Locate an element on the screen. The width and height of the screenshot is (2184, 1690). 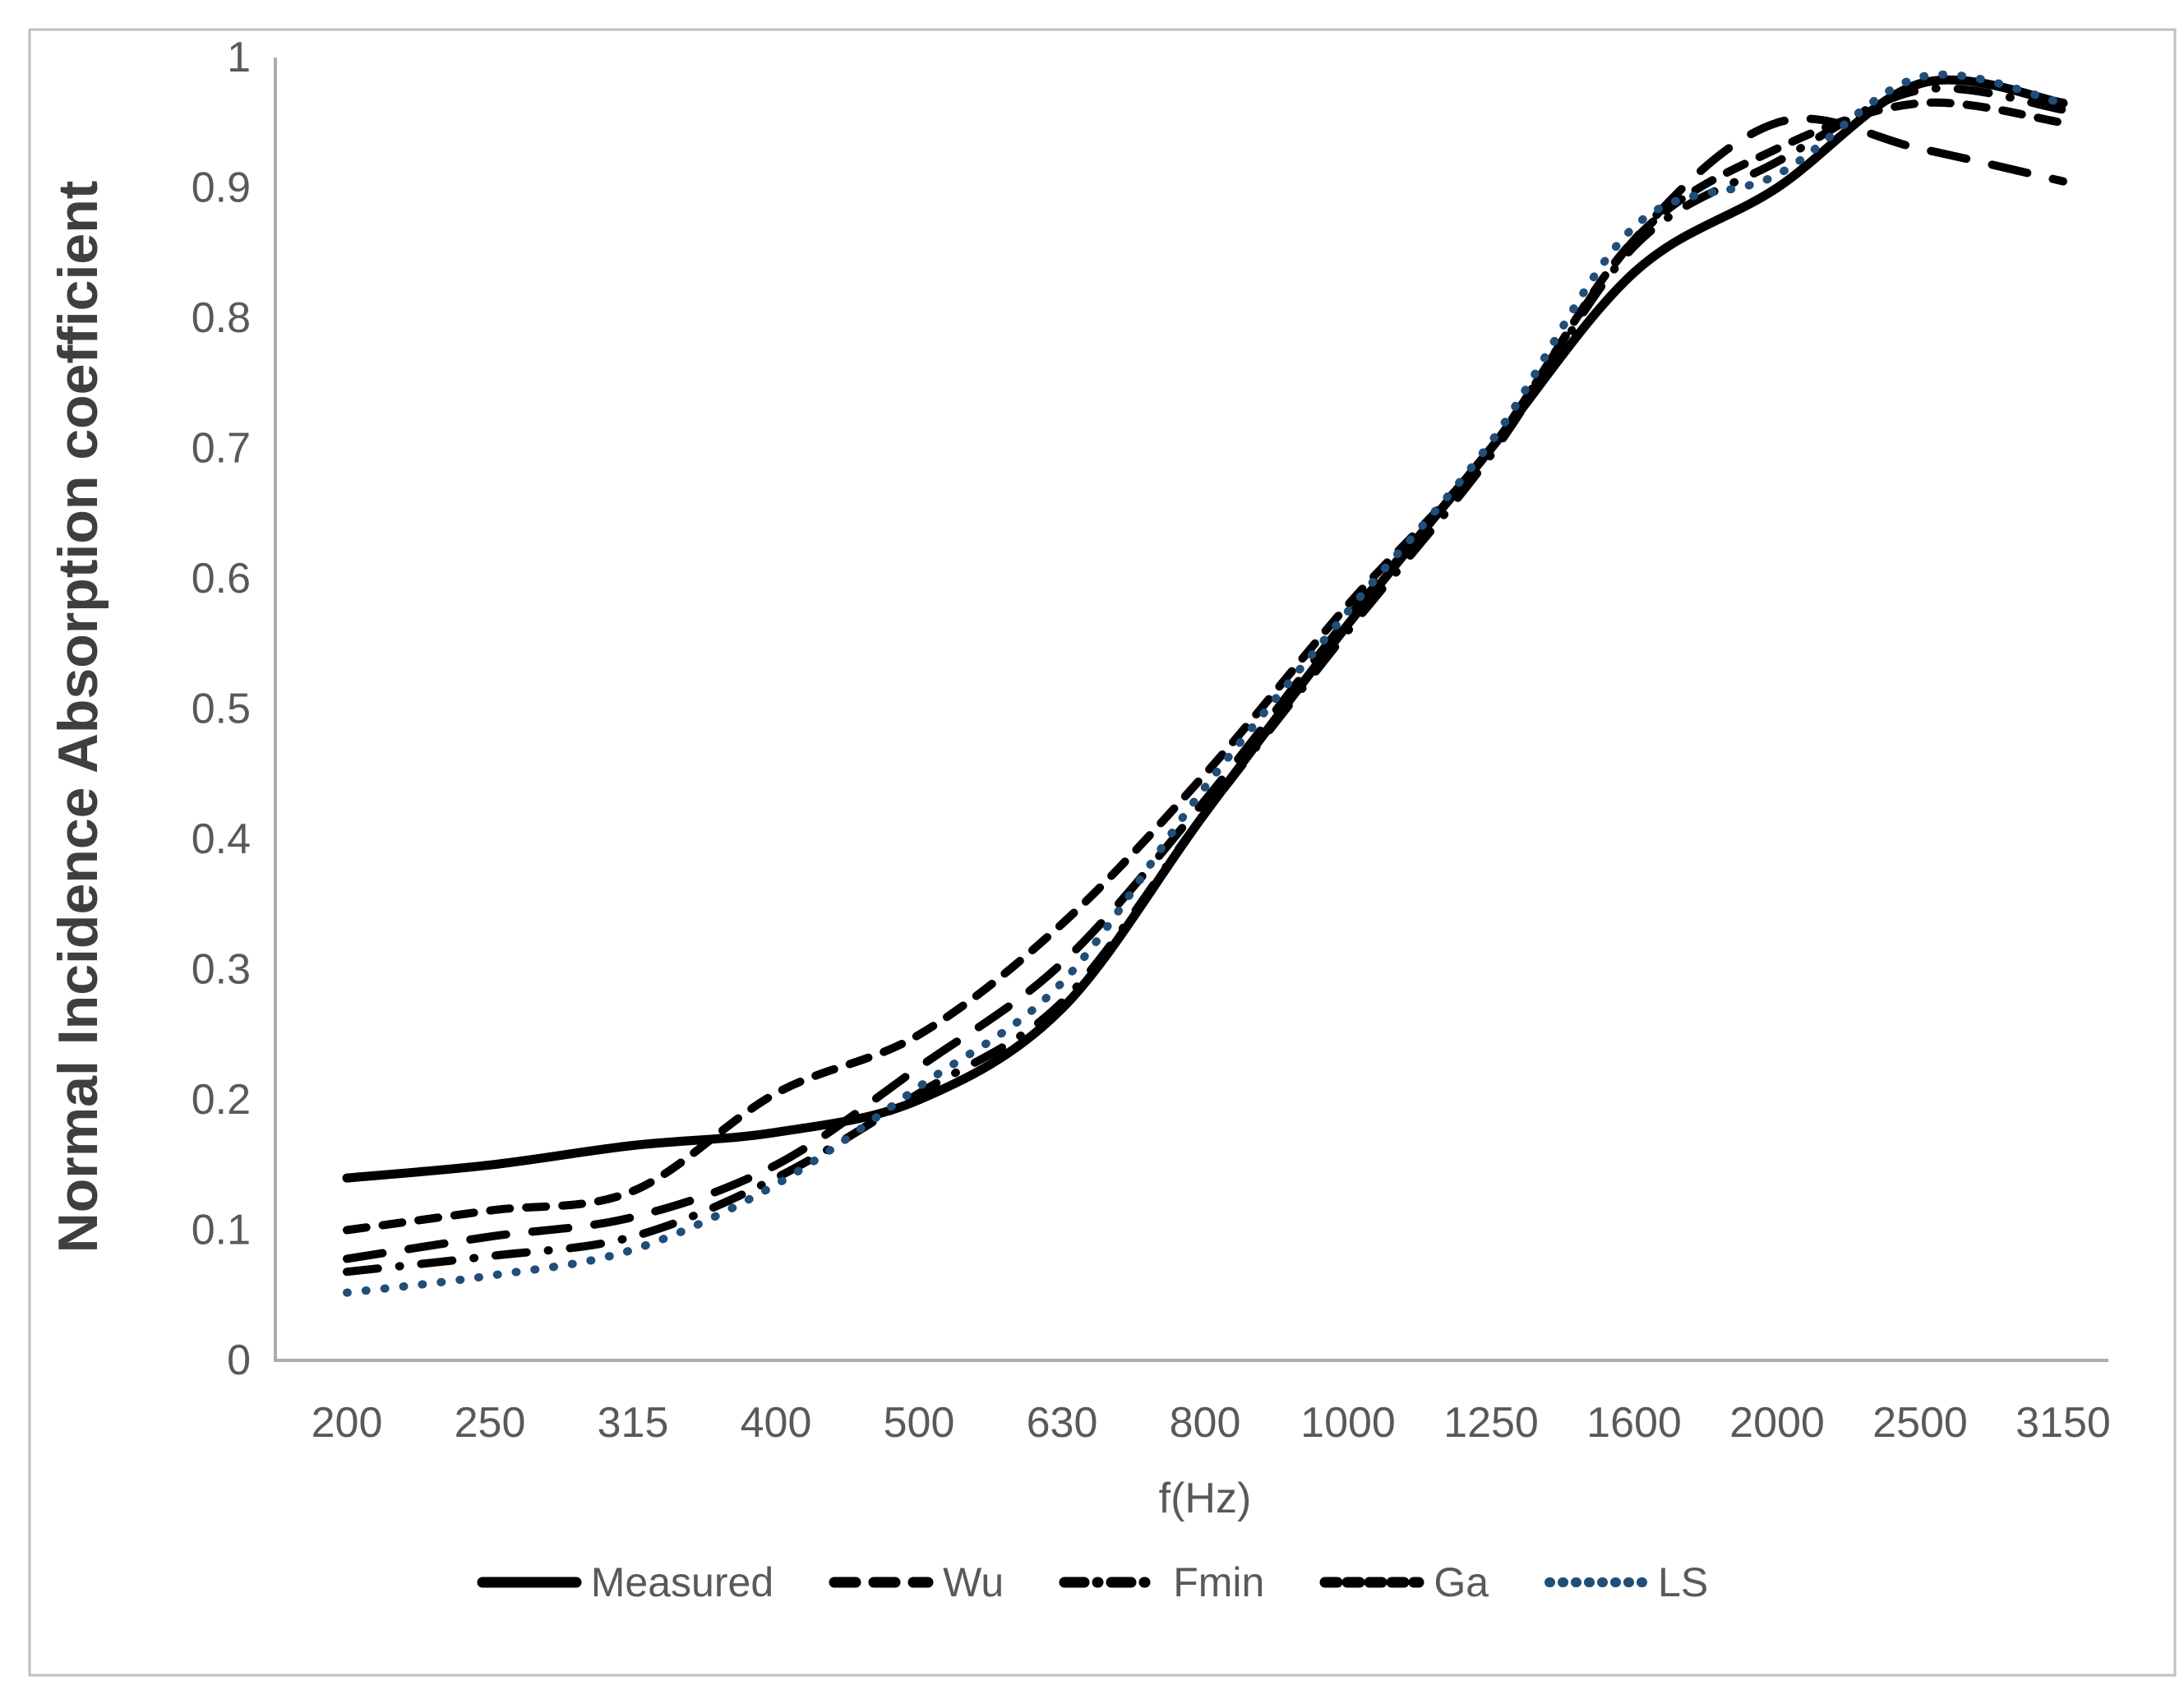
y-tick-label-0.8: 0.8 is located at coordinates (221, 318).